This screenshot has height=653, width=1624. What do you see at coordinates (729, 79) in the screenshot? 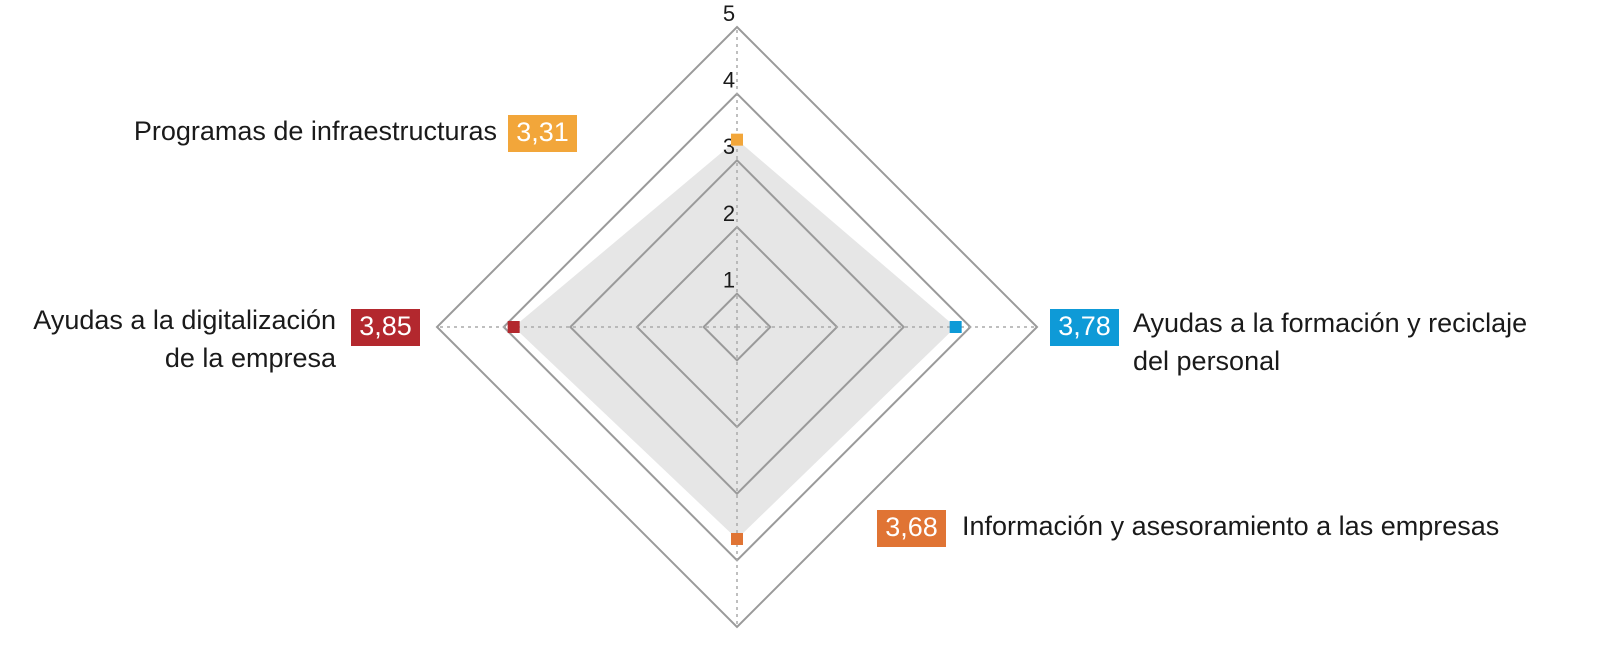
I see `tick-label: 4` at bounding box center [729, 79].